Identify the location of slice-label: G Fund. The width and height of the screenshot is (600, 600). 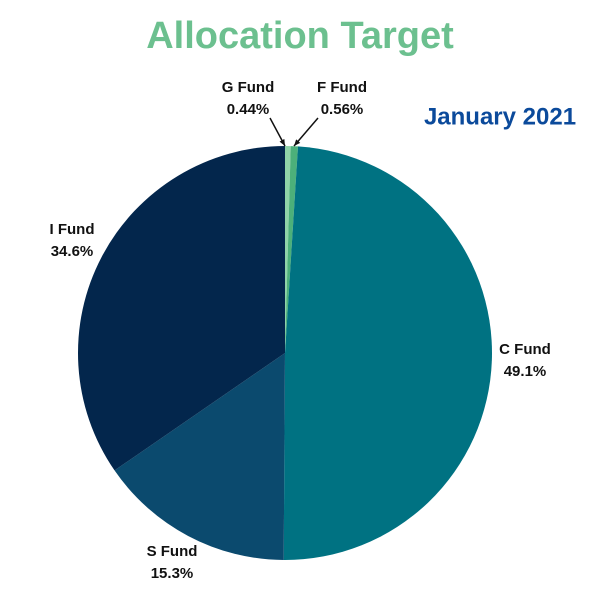
(248, 87).